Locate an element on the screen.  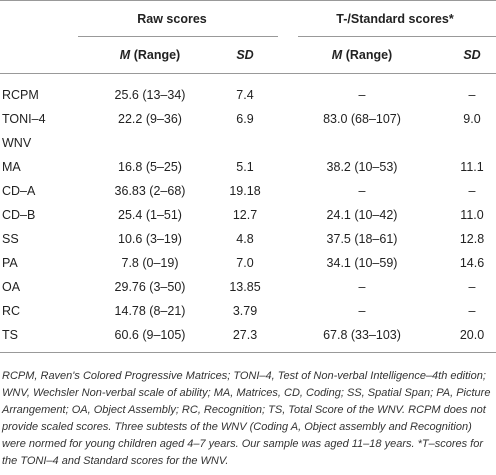
row-label: MA is located at coordinates (11, 167).